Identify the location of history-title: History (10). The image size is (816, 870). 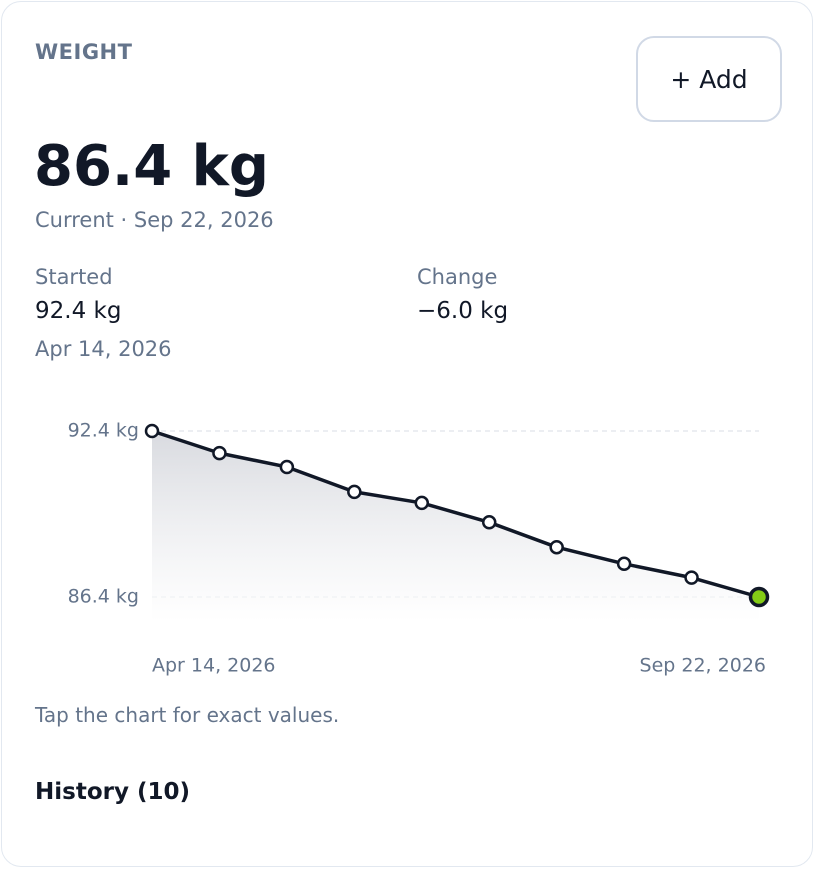
(112, 792).